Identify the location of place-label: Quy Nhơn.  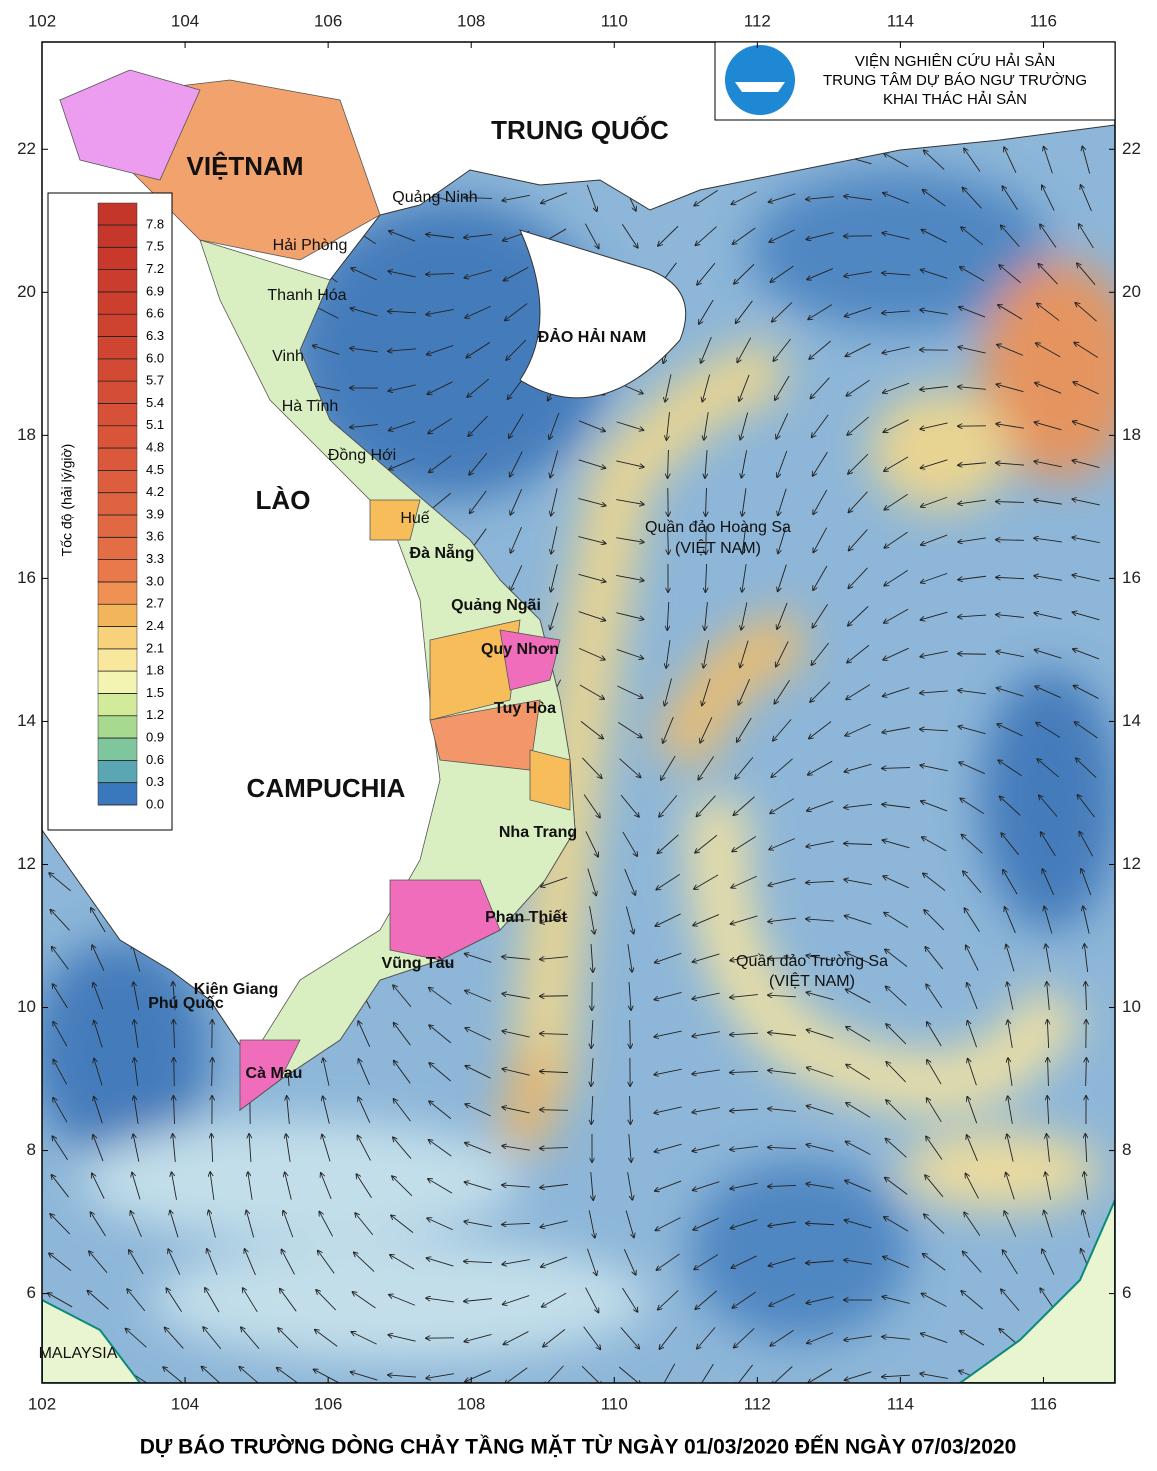
(520, 649).